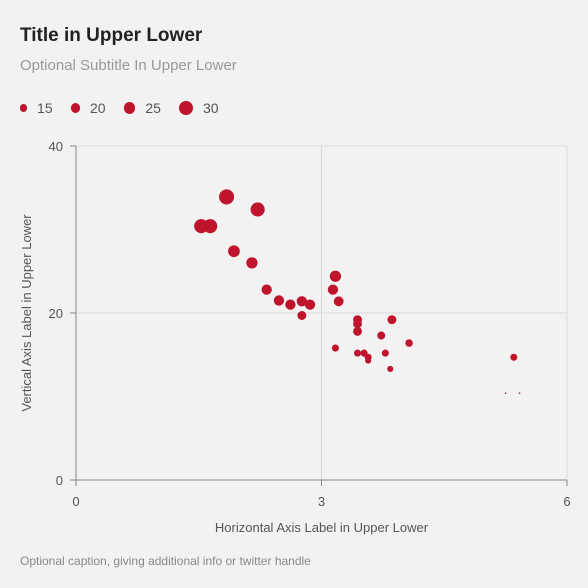 This screenshot has height=588, width=588. I want to click on x-axis-label: Horizontal Axis Label in Upper Lower, so click(322, 527).